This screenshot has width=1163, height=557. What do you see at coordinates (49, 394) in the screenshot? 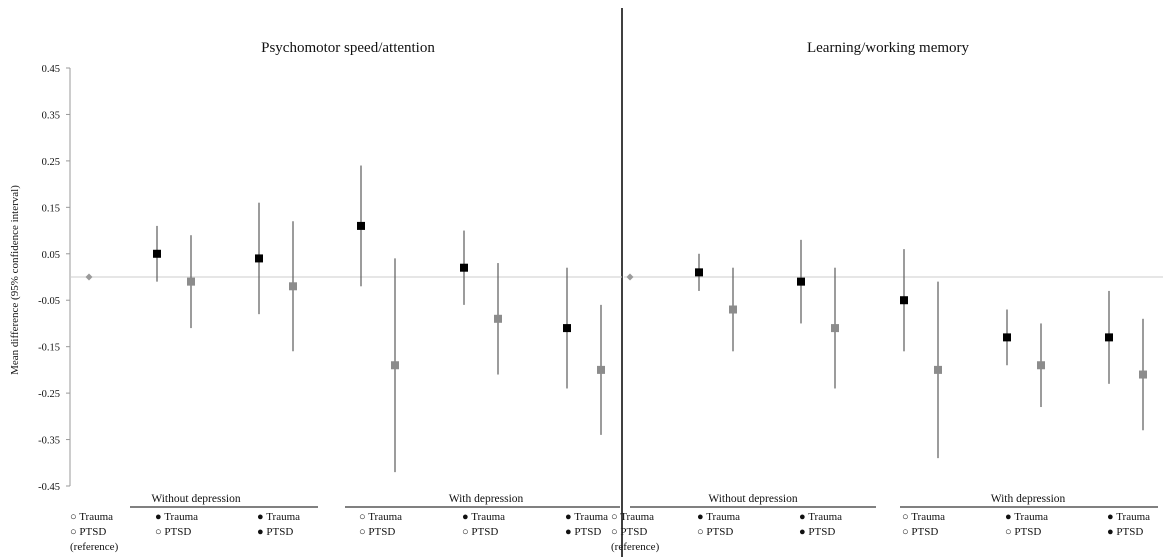
I see `y-tick-label: -0.25` at bounding box center [49, 394].